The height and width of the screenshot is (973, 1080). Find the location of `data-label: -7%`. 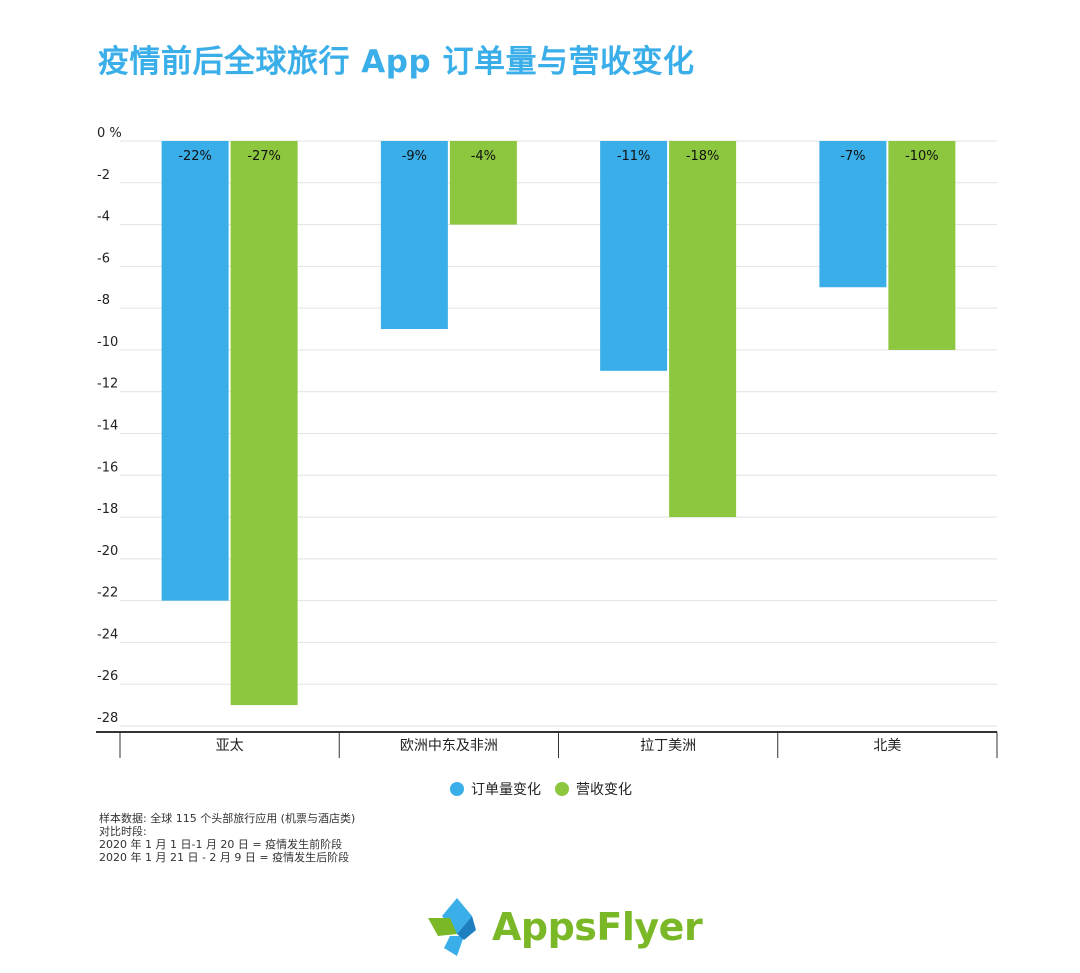

data-label: -7% is located at coordinates (852, 156).